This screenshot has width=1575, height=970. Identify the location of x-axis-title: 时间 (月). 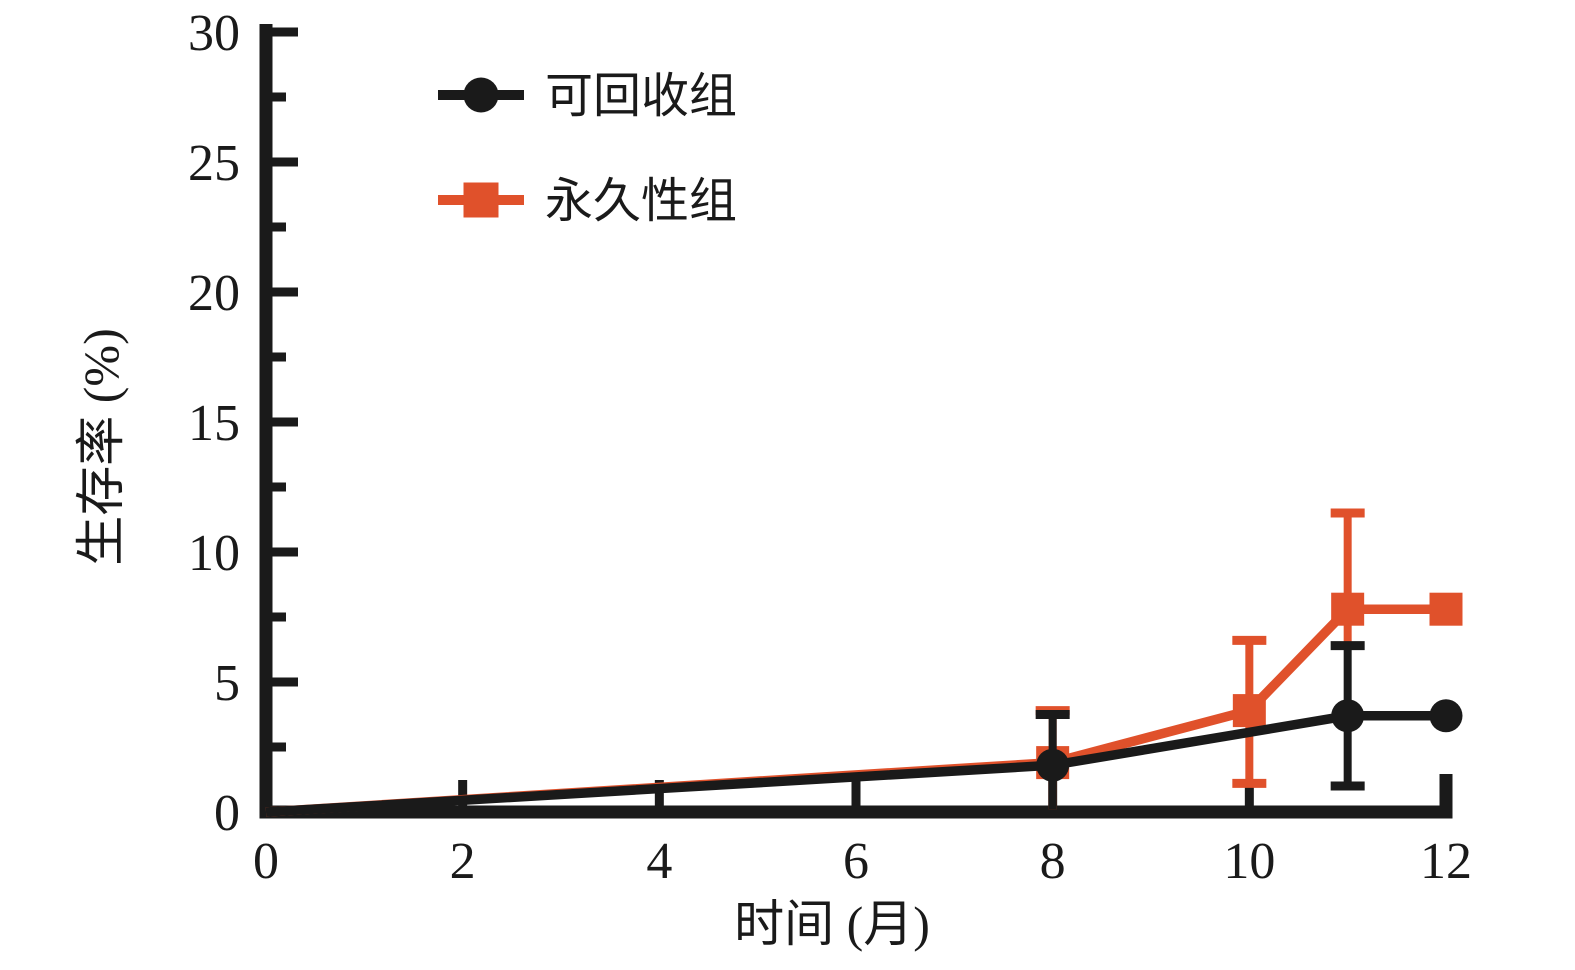
(832, 924).